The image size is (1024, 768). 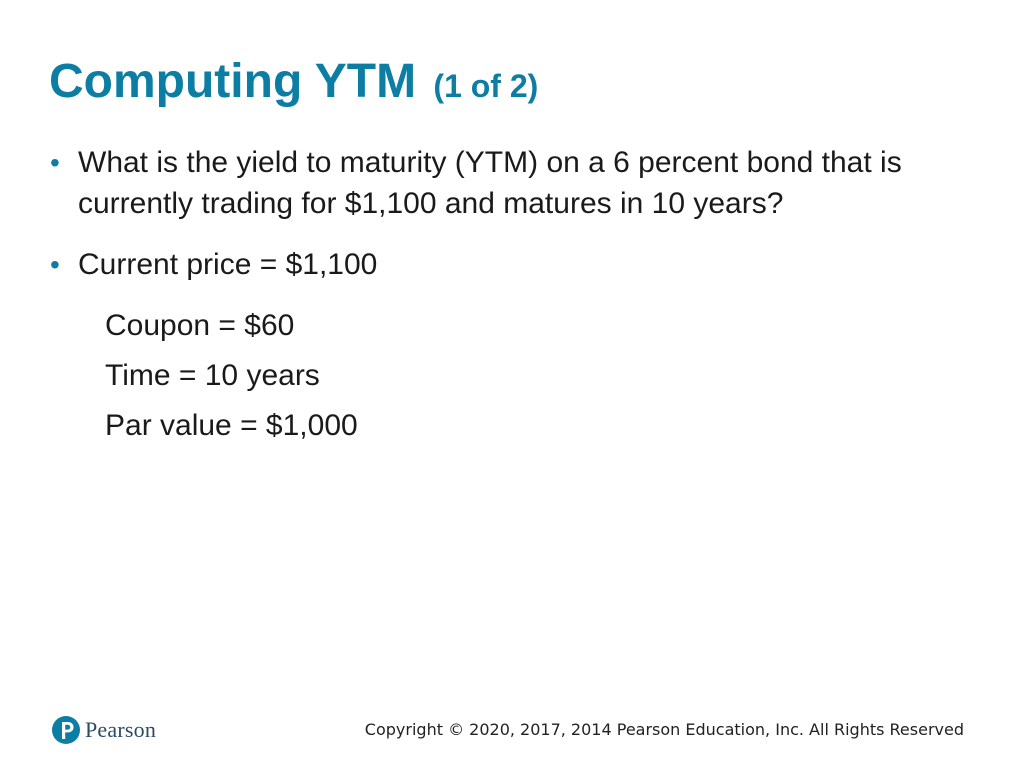 I want to click on slide-title: Computing YTM (1 of 2), so click(x=293, y=84).